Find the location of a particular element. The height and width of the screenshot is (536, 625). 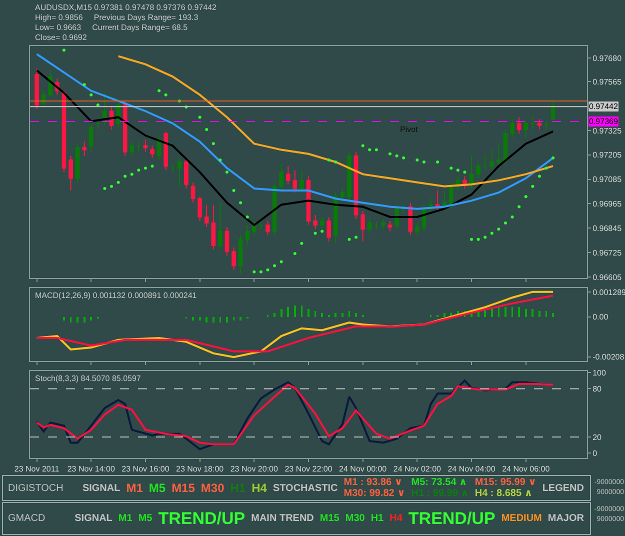

x-tick-label: 23 Nov 20:00 is located at coordinates (254, 469).